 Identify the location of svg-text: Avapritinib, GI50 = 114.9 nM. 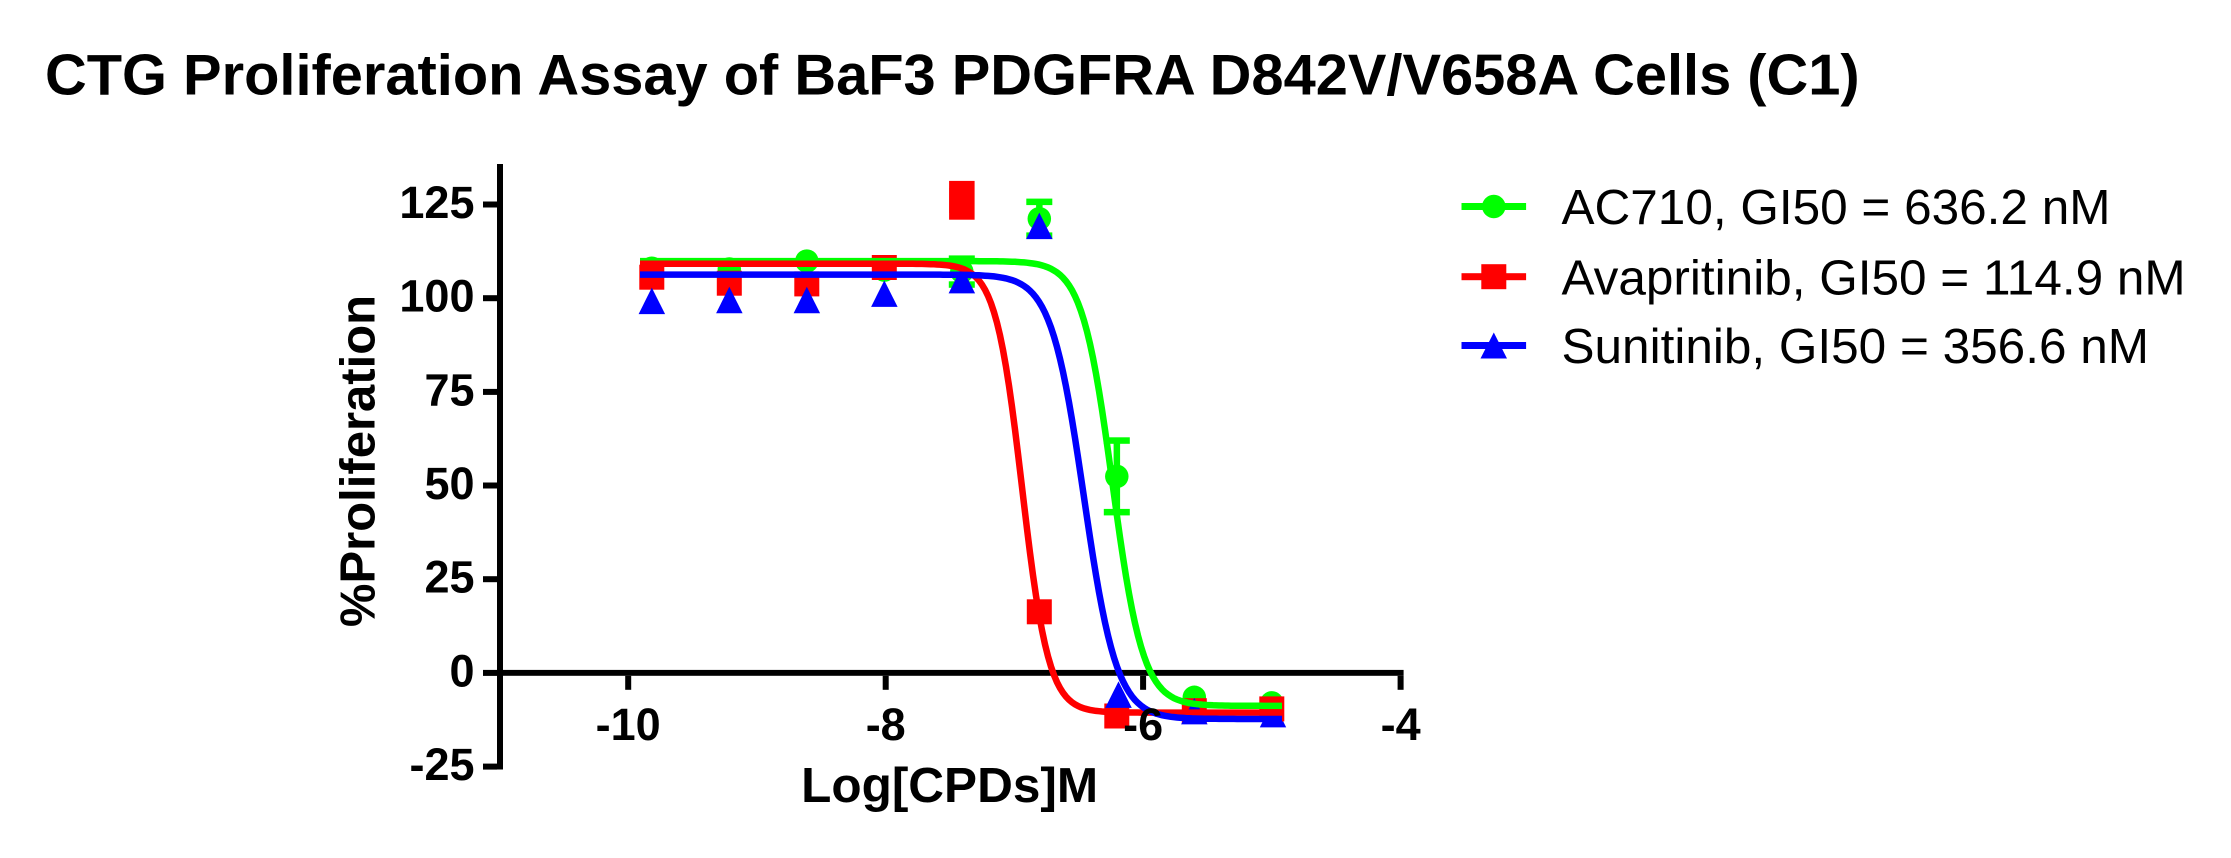
(1874, 277).